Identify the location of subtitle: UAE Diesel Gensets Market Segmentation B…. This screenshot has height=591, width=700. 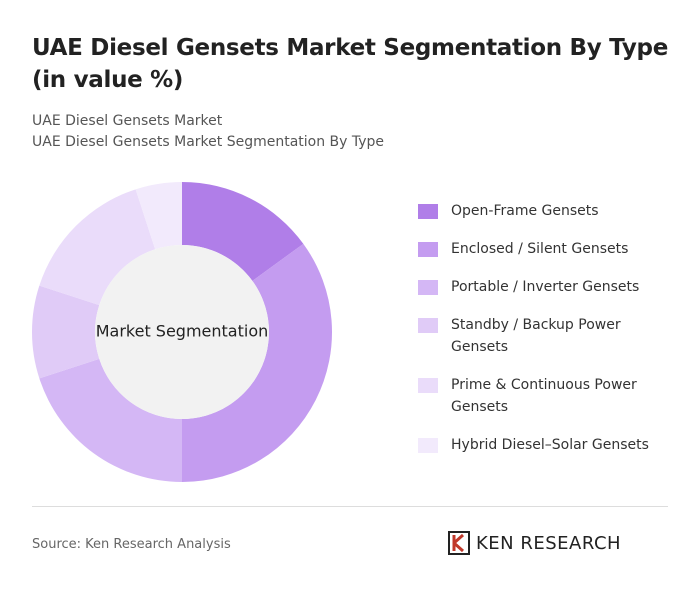
(208, 142).